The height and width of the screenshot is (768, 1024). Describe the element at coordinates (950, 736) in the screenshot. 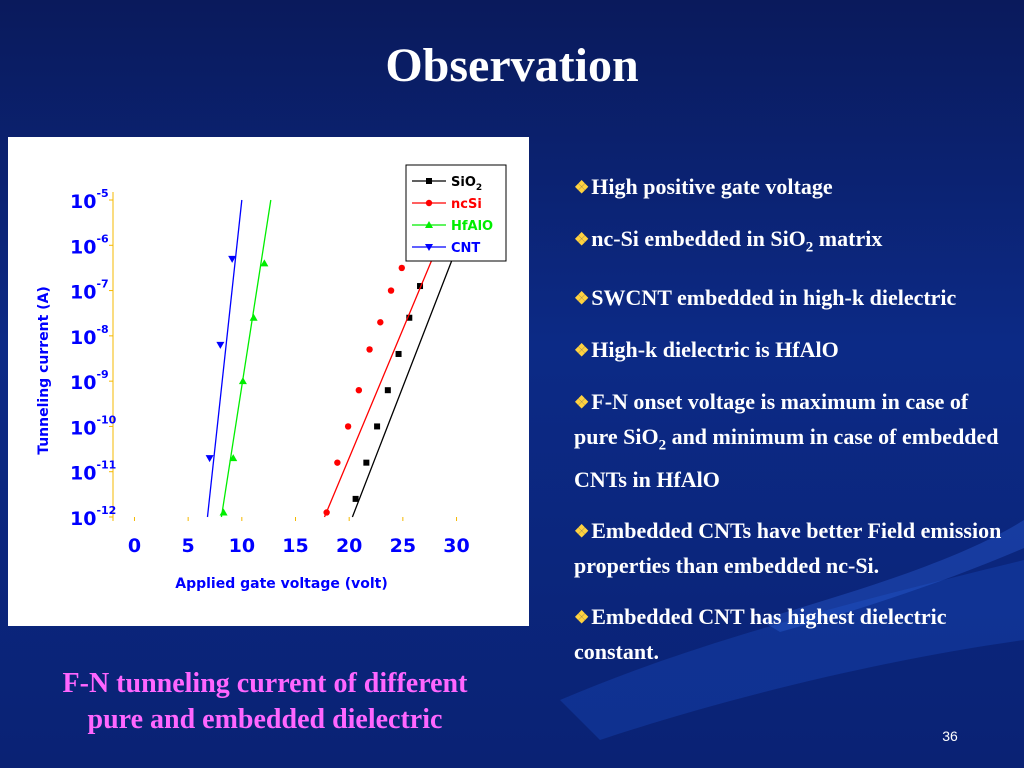

I see `page-number: 36` at that location.